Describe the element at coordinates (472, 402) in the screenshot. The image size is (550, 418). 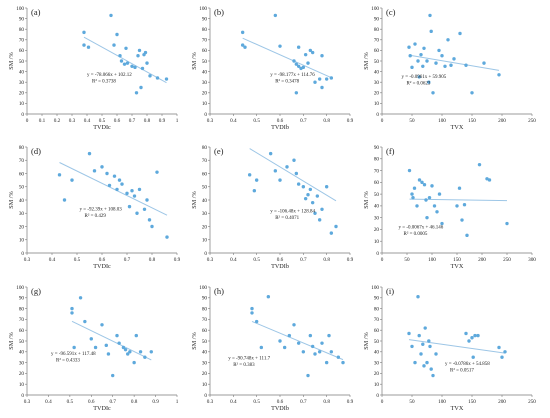
I see `x-tick-label: 150` at that location.